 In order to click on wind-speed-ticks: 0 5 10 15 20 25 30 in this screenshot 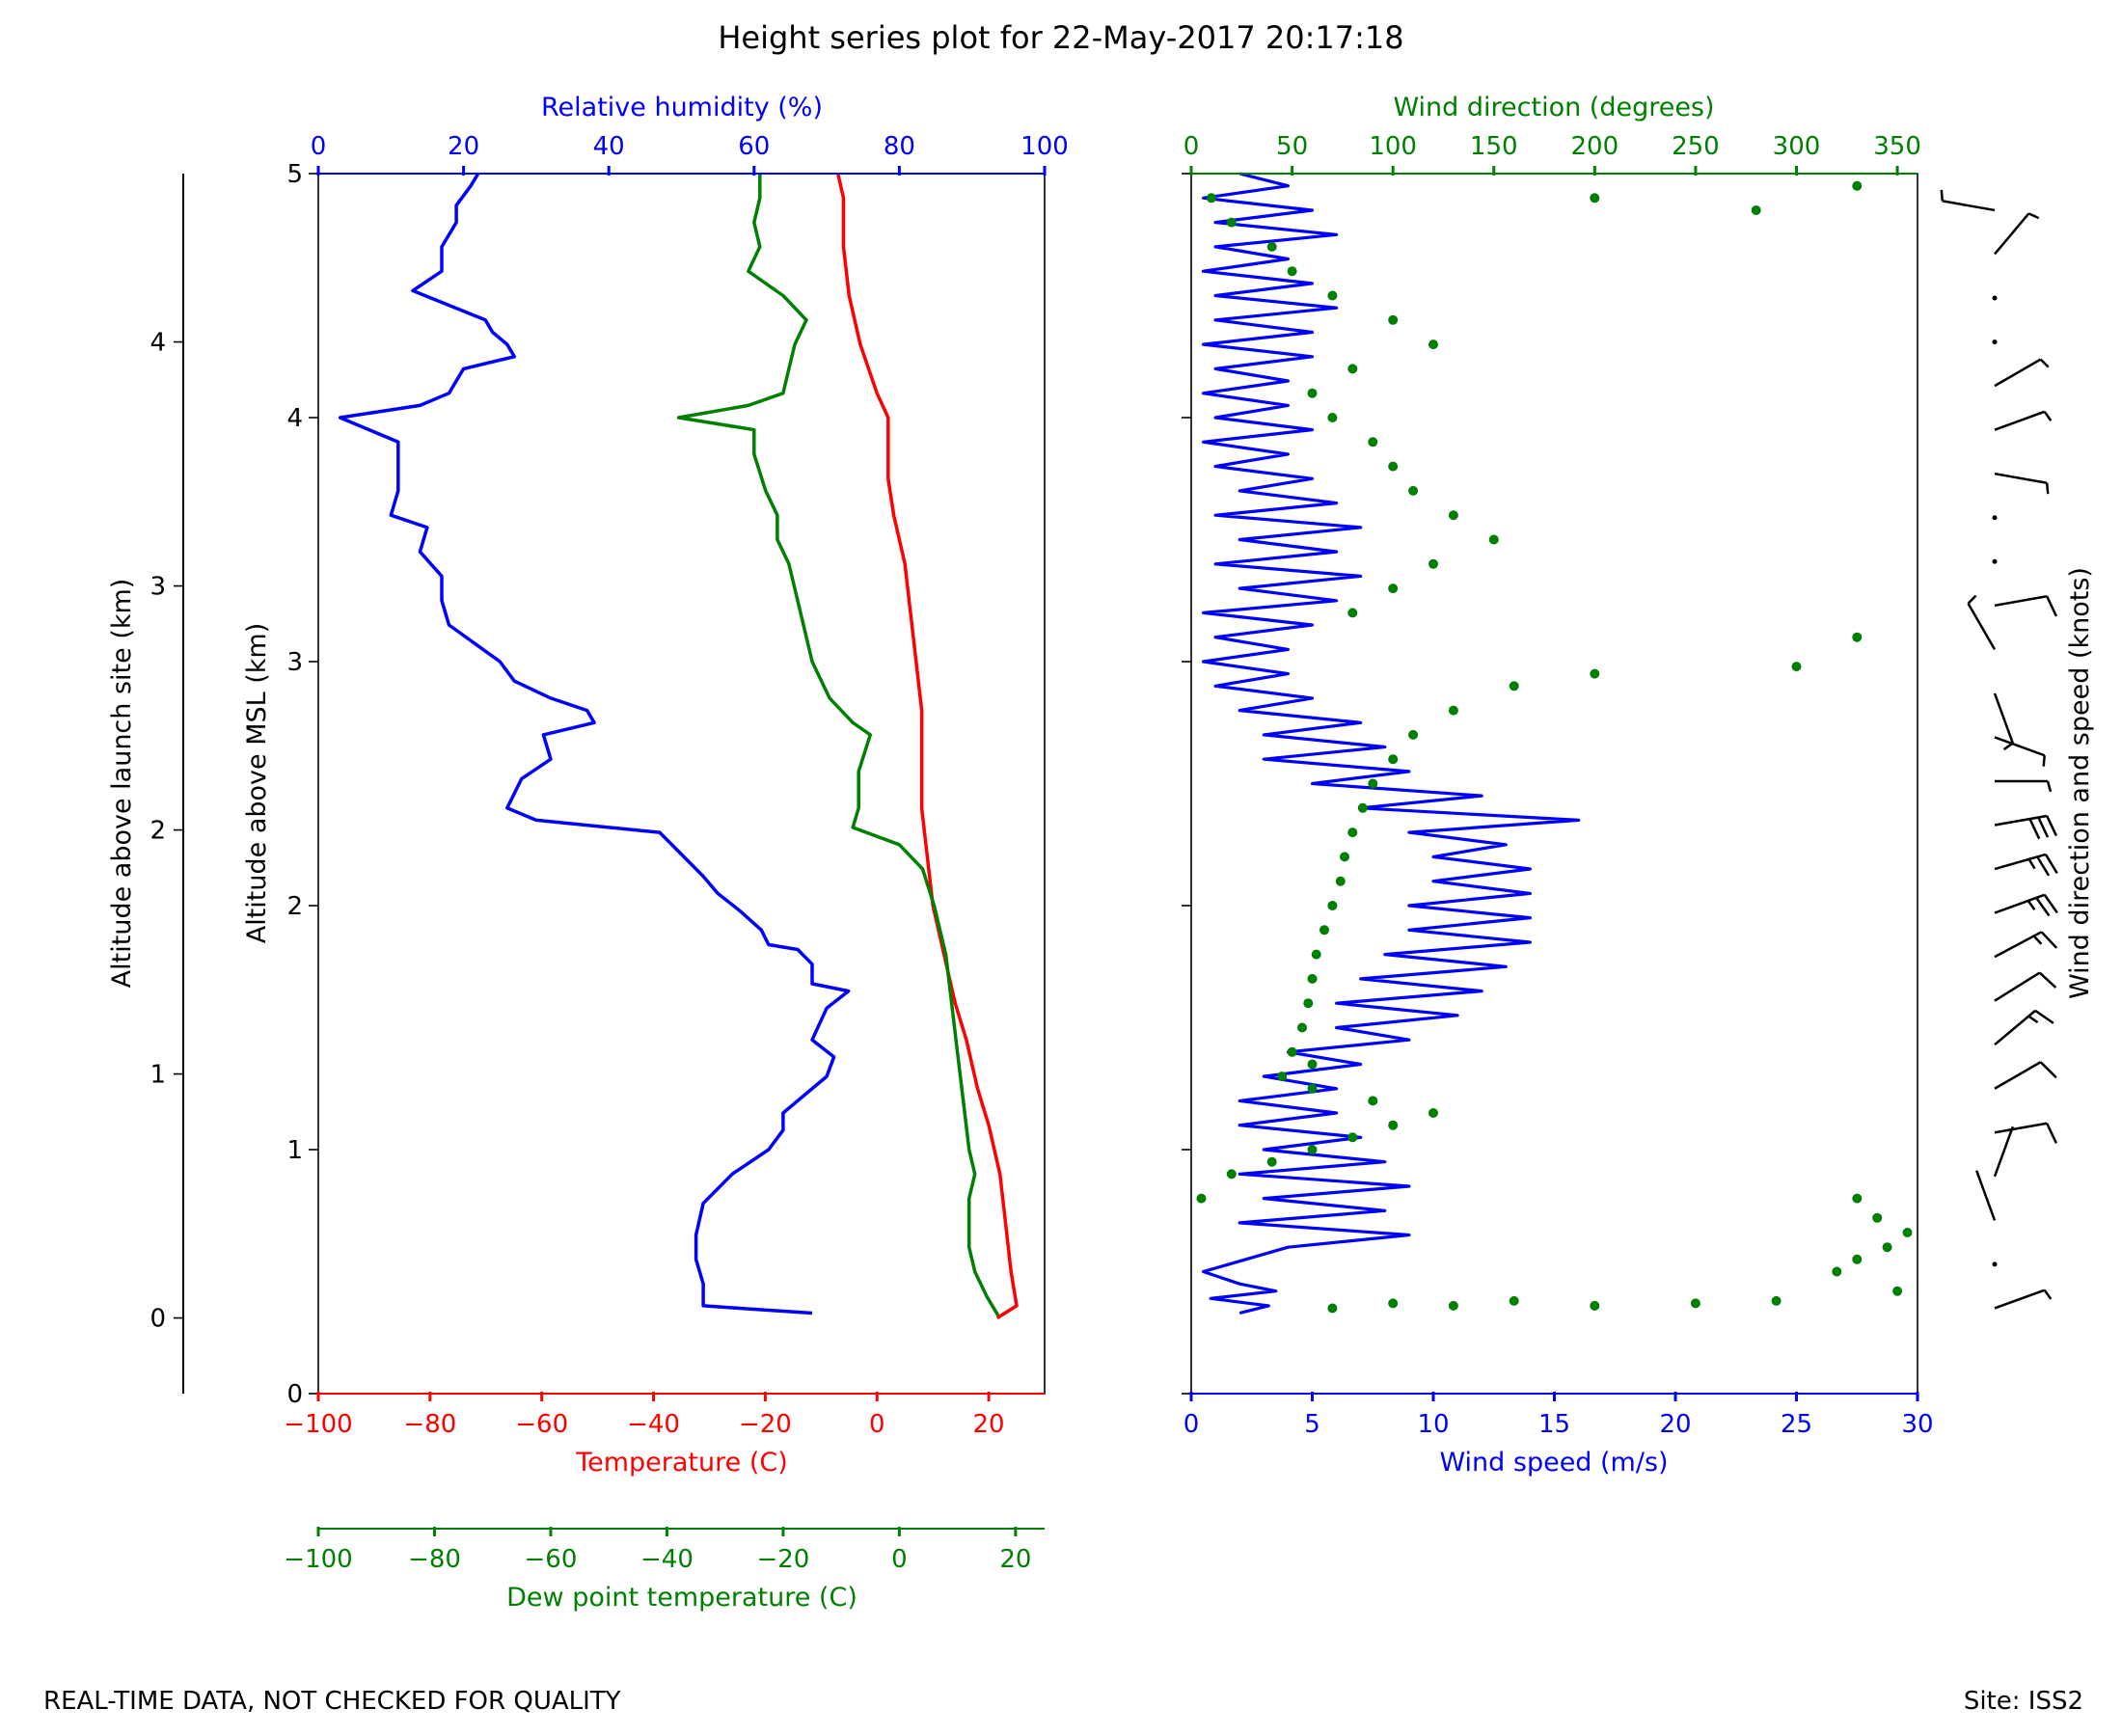, I will do `click(1559, 1415)`.